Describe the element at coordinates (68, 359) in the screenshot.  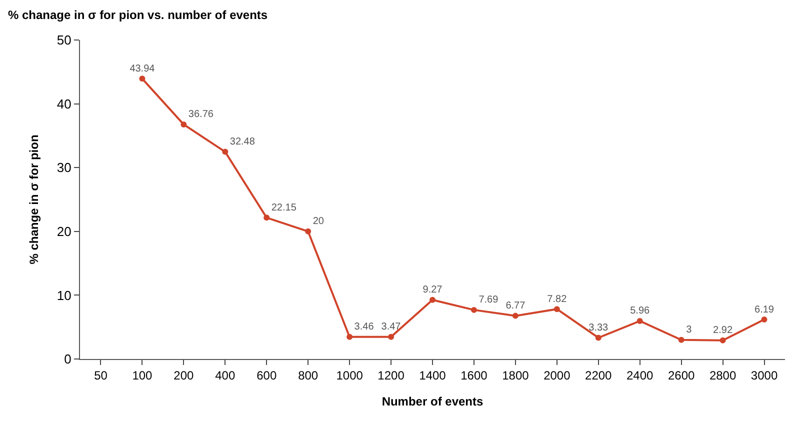
I see `y-tick-label: 0` at that location.